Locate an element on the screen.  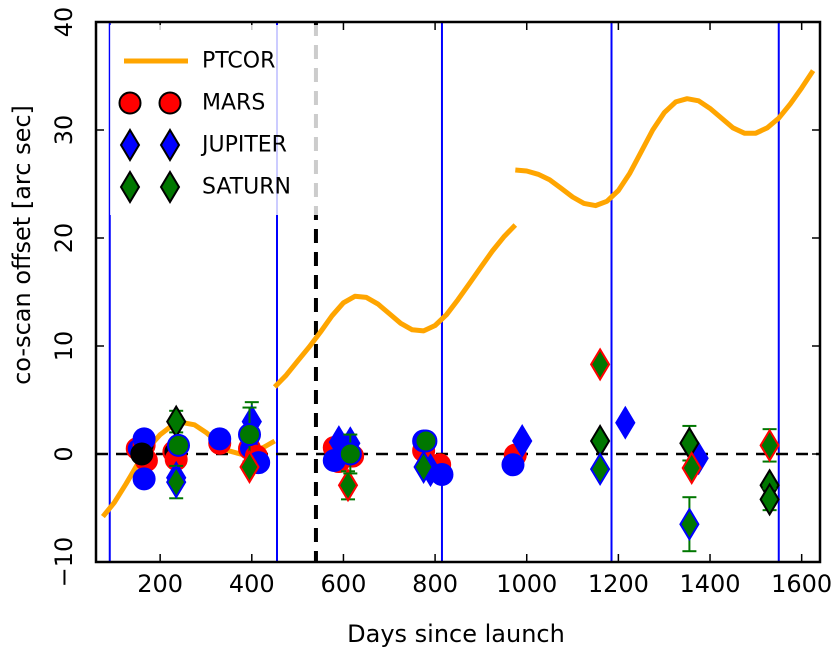
legend-box is located at coordinates (215, 120).